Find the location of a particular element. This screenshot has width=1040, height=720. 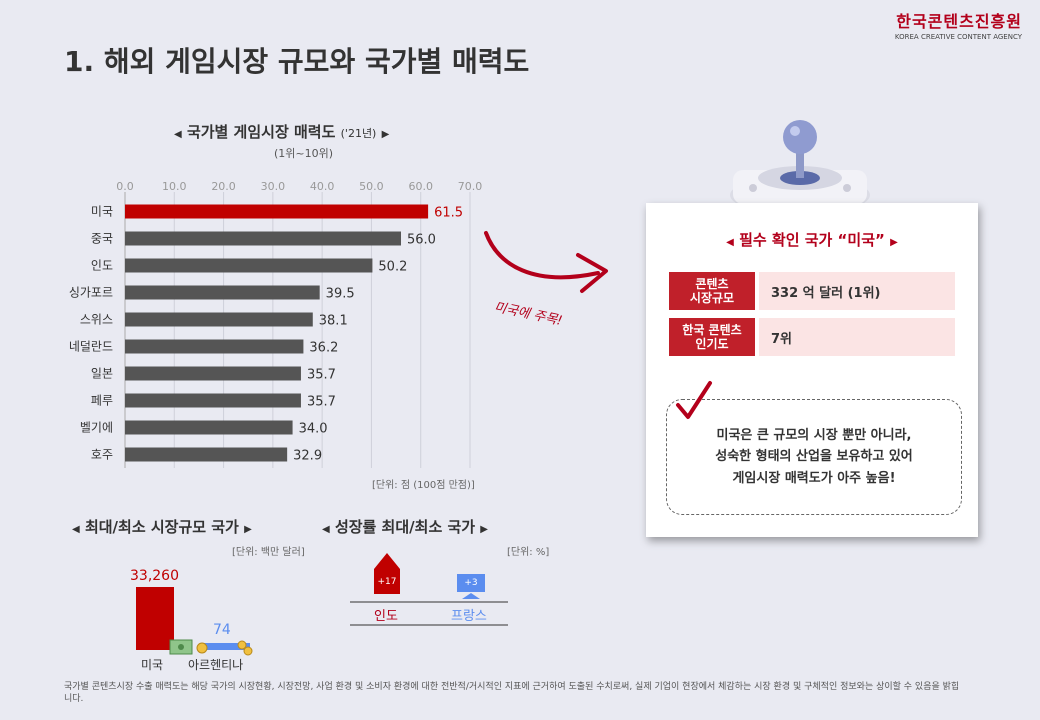

growth-title: ◀ 성장률 최대/최소 국가 ▶ is located at coordinates (405, 526).